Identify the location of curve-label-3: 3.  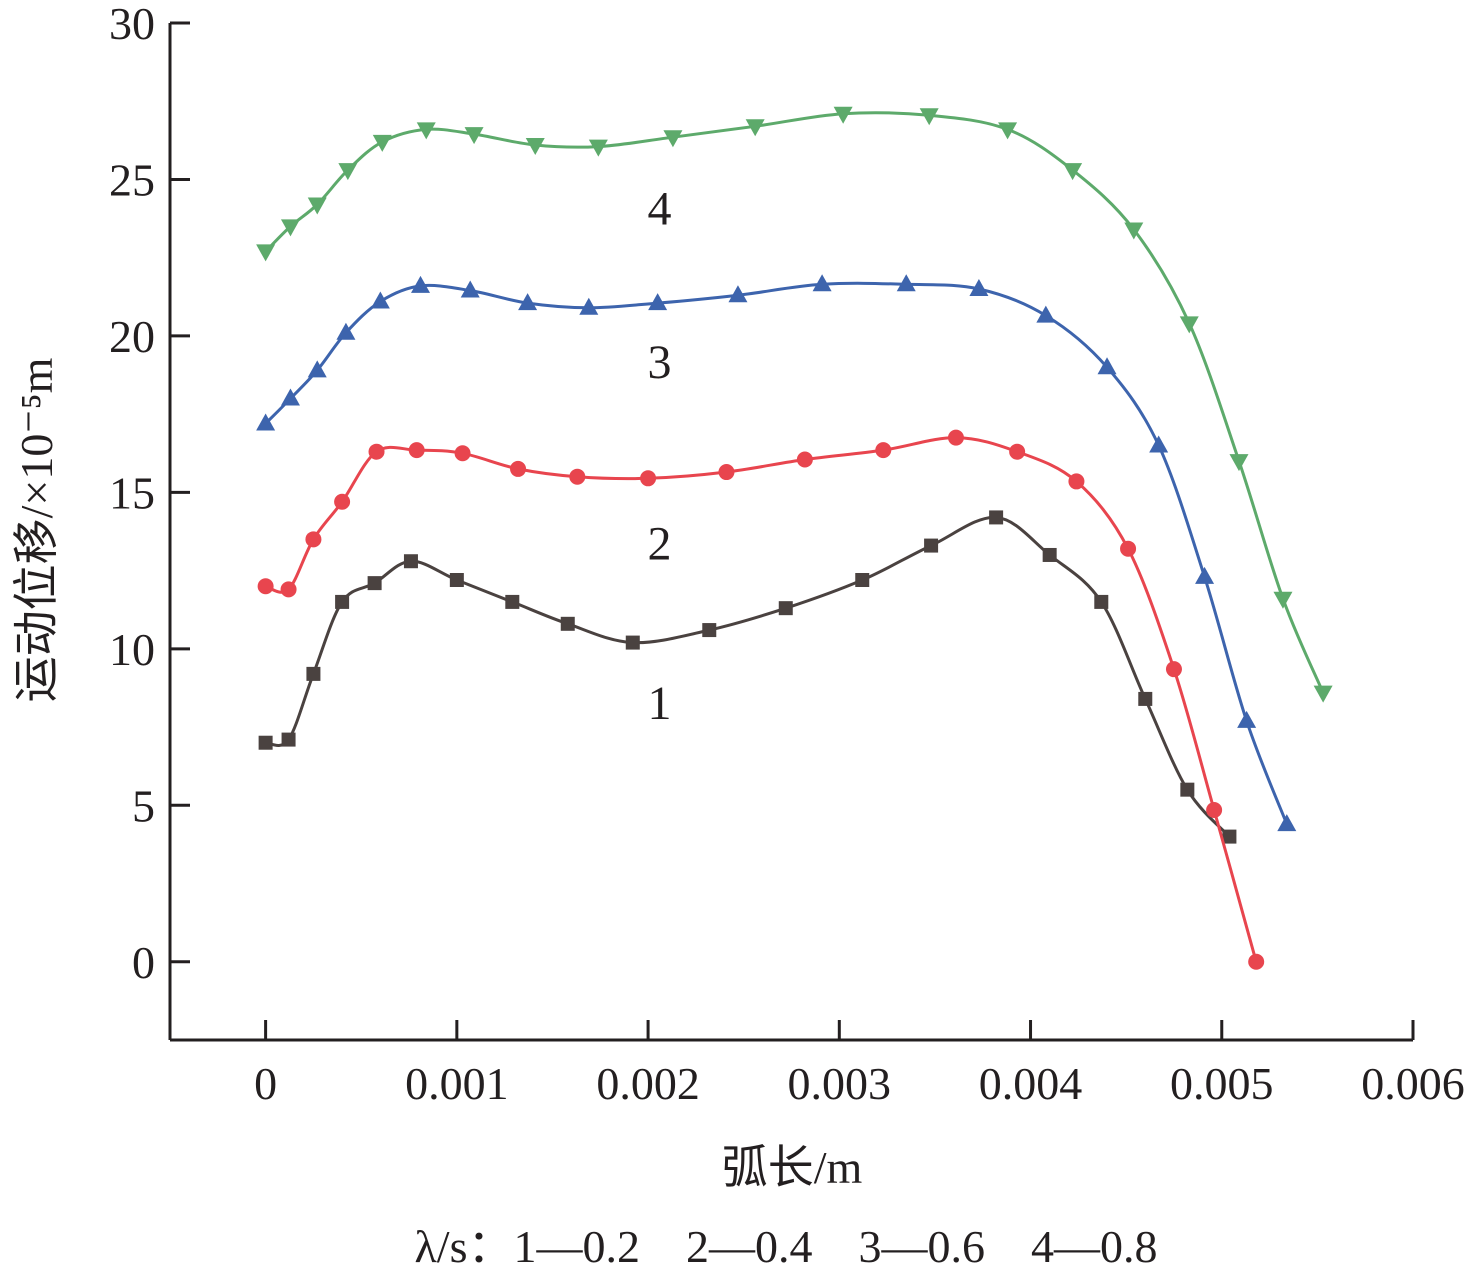
(660, 362).